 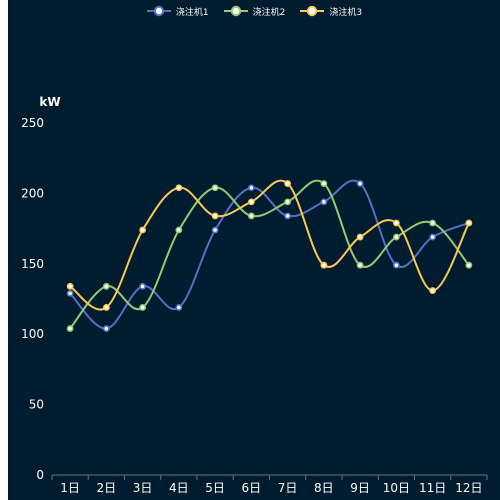 I want to click on x-tick-label: 6日, so click(x=252, y=488).